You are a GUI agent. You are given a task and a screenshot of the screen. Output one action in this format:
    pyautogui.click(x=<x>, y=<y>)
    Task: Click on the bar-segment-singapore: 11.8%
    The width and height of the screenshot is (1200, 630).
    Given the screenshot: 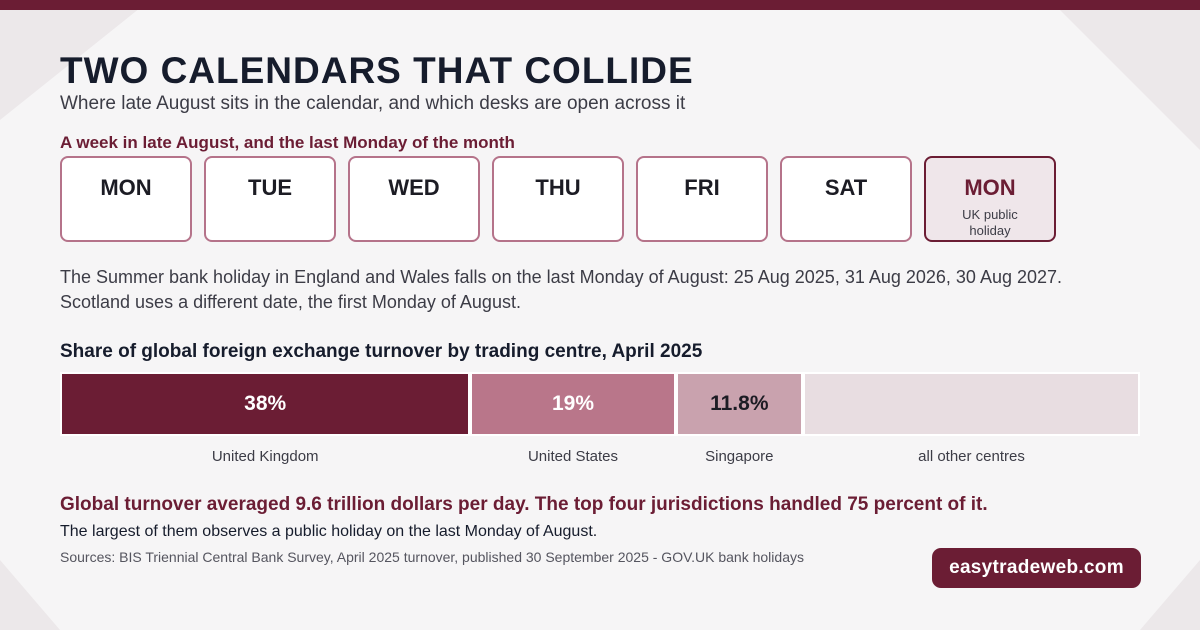 What is the action you would take?
    pyautogui.click(x=739, y=404)
    